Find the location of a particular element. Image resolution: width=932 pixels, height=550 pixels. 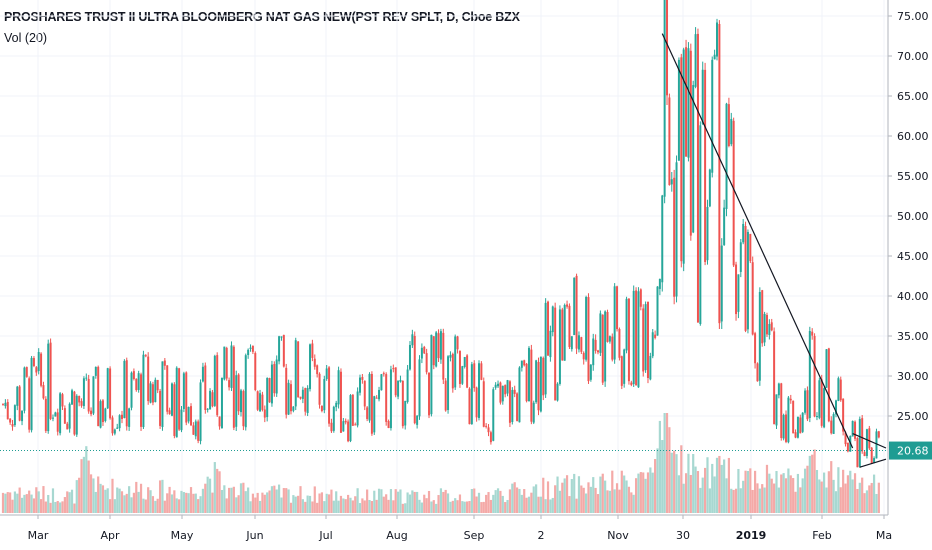

volume-indicator-label: Vol (20) is located at coordinates (26, 38).